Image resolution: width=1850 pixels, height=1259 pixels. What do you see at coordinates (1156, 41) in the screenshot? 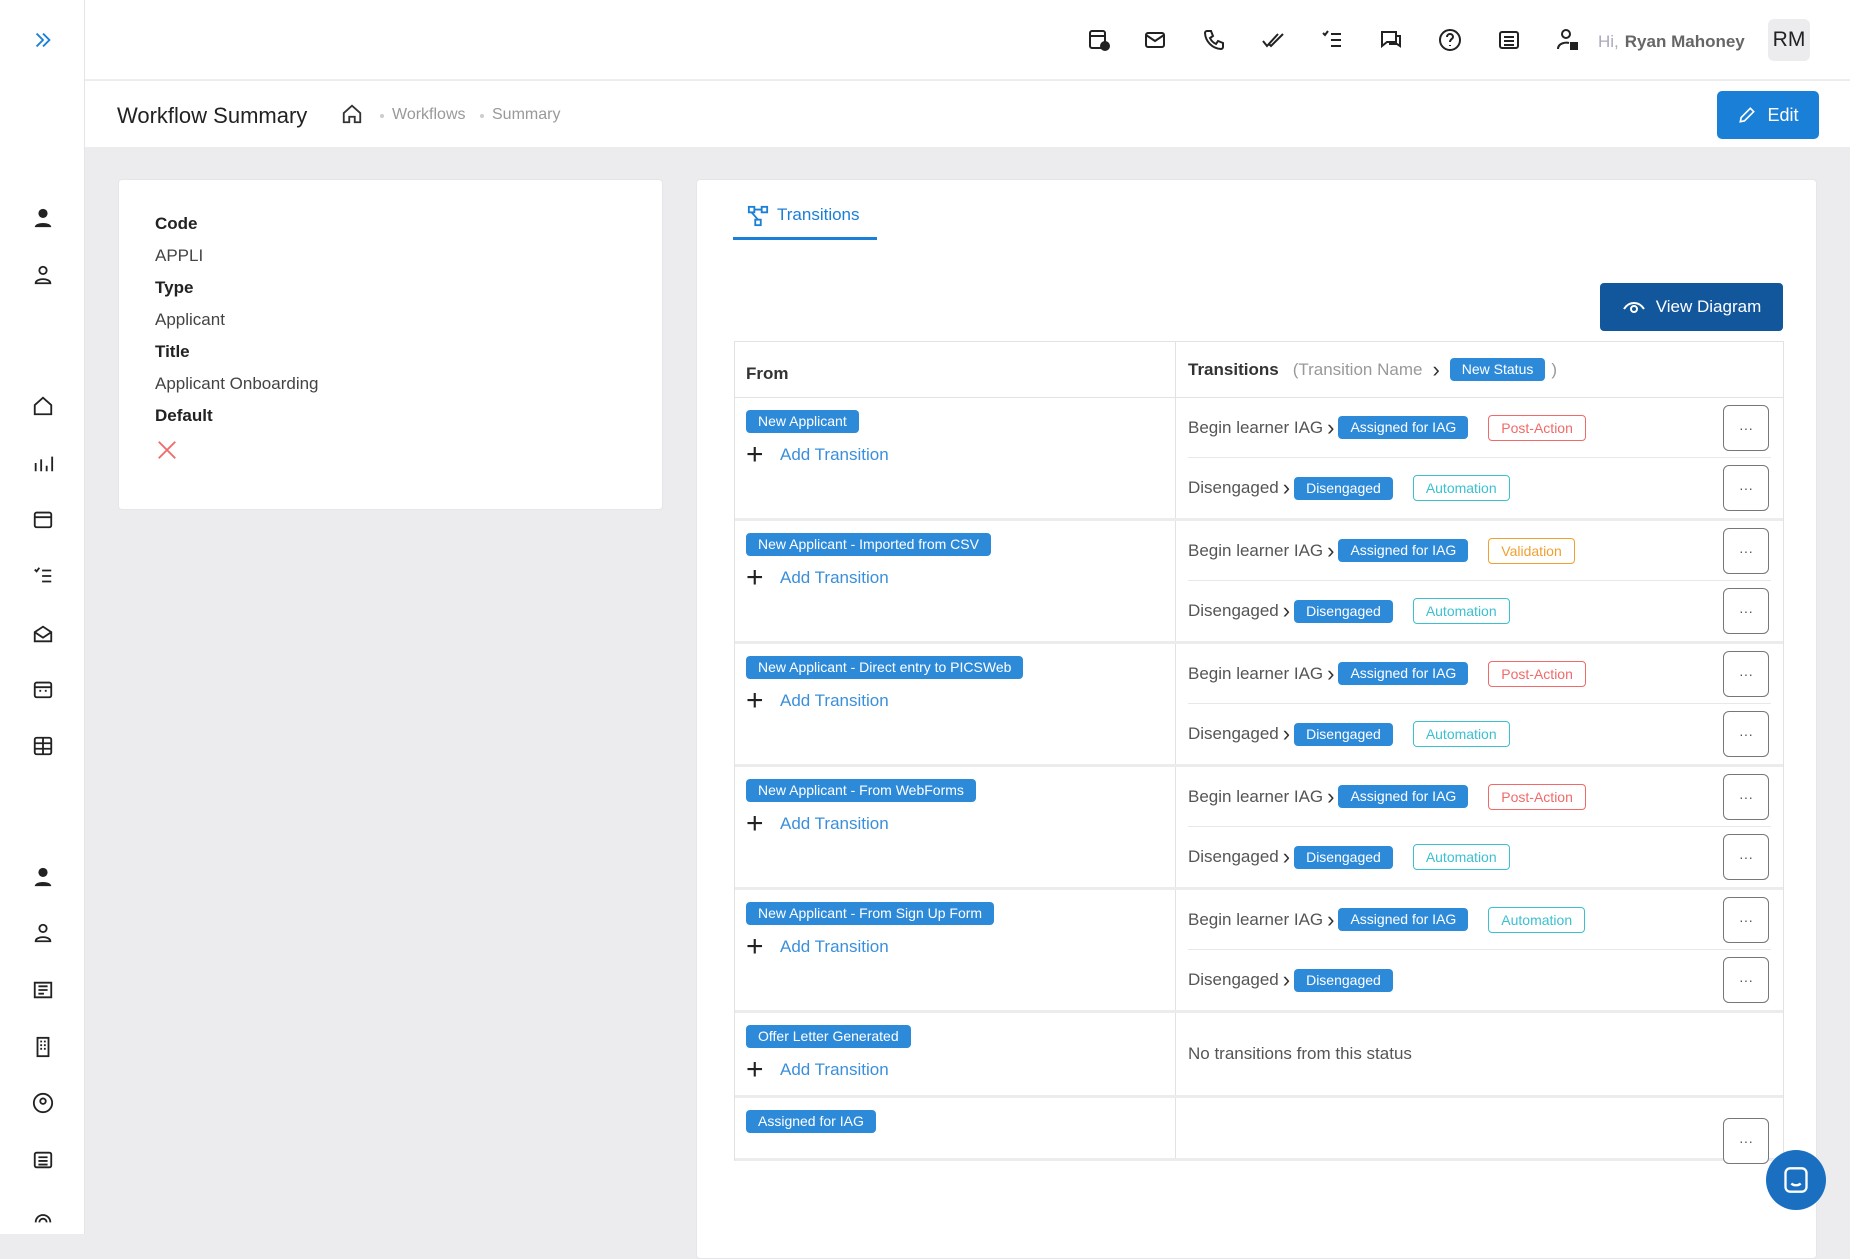
I see `mail-icon` at bounding box center [1156, 41].